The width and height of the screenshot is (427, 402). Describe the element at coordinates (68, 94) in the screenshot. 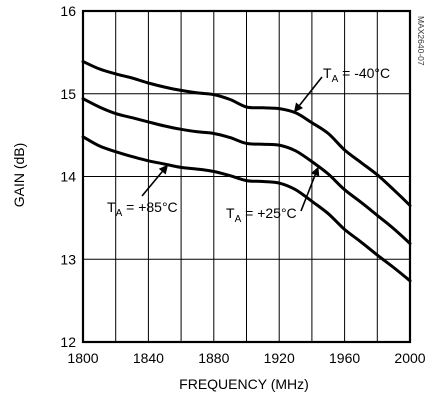

I see `y-tick-label: 15` at that location.